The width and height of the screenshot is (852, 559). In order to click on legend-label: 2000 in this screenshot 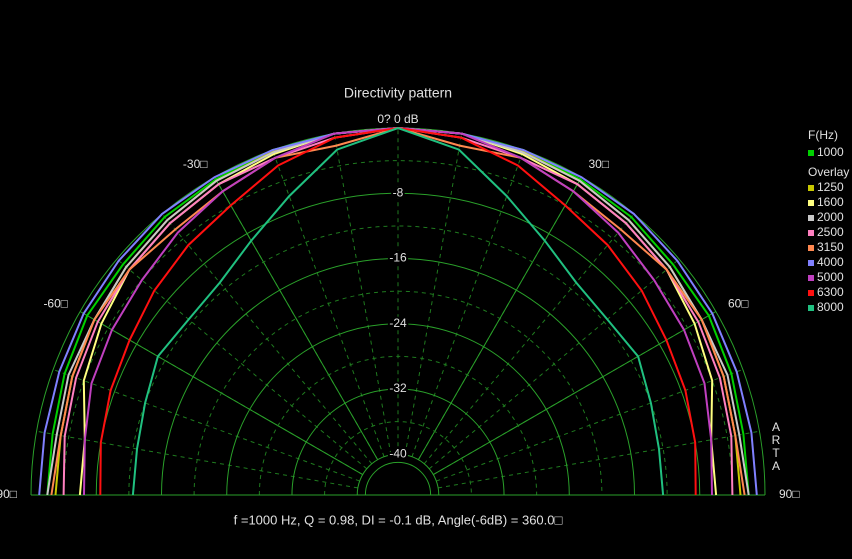, I will do `click(830, 217)`.